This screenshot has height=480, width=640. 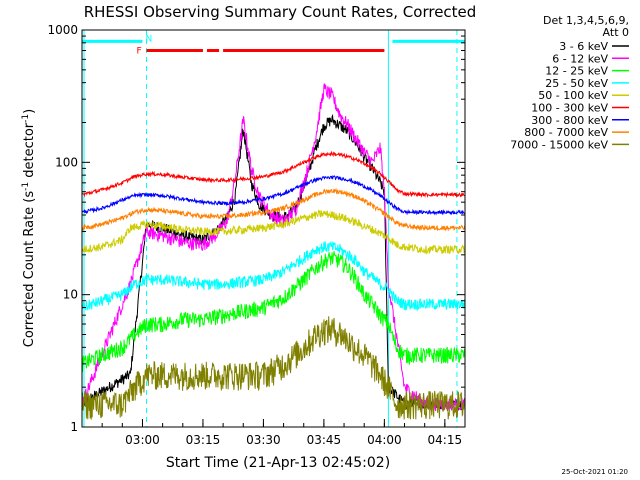 What do you see at coordinates (74, 427) in the screenshot?
I see `y-tick-label: 1` at bounding box center [74, 427].